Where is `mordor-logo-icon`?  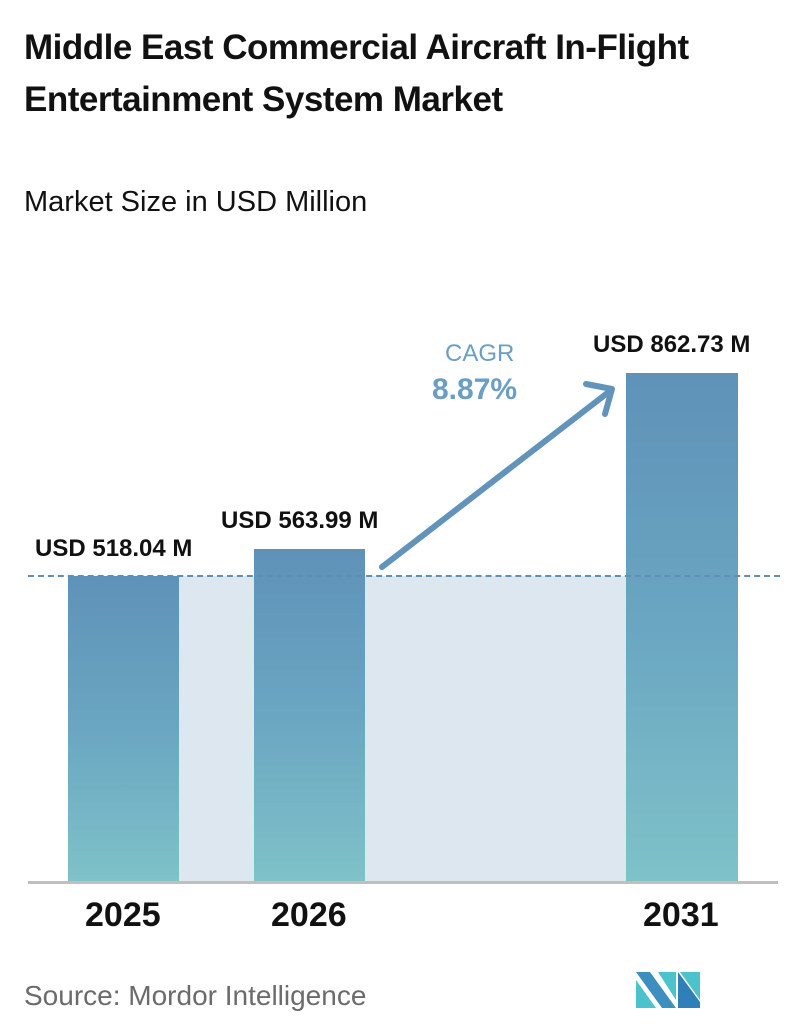 mordor-logo-icon is located at coordinates (668, 990).